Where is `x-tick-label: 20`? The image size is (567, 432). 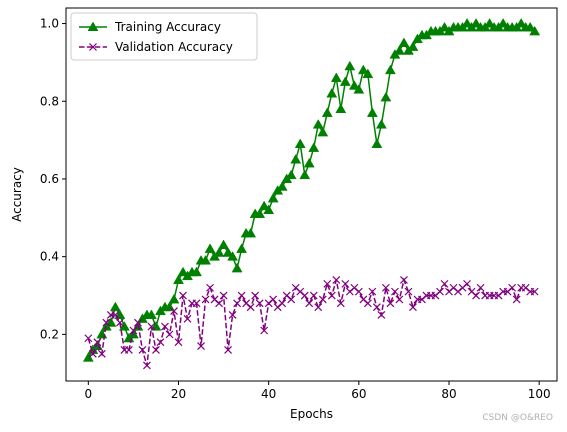
x-tick-label: 20 is located at coordinates (178, 394).